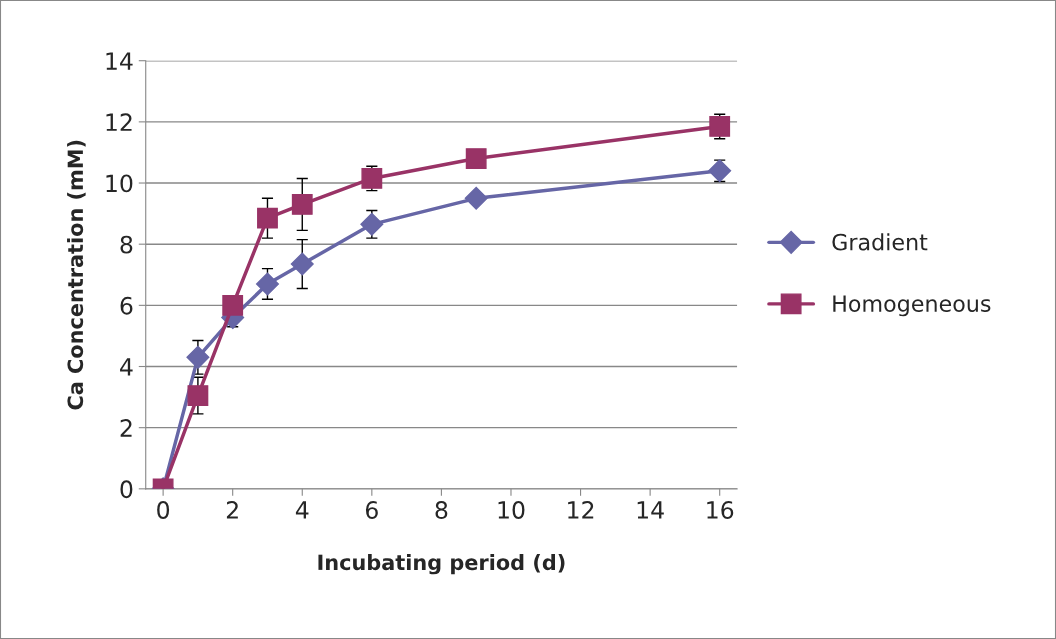 The image size is (1056, 639). What do you see at coordinates (371, 510) in the screenshot?
I see `x-tick-label: 6` at bounding box center [371, 510].